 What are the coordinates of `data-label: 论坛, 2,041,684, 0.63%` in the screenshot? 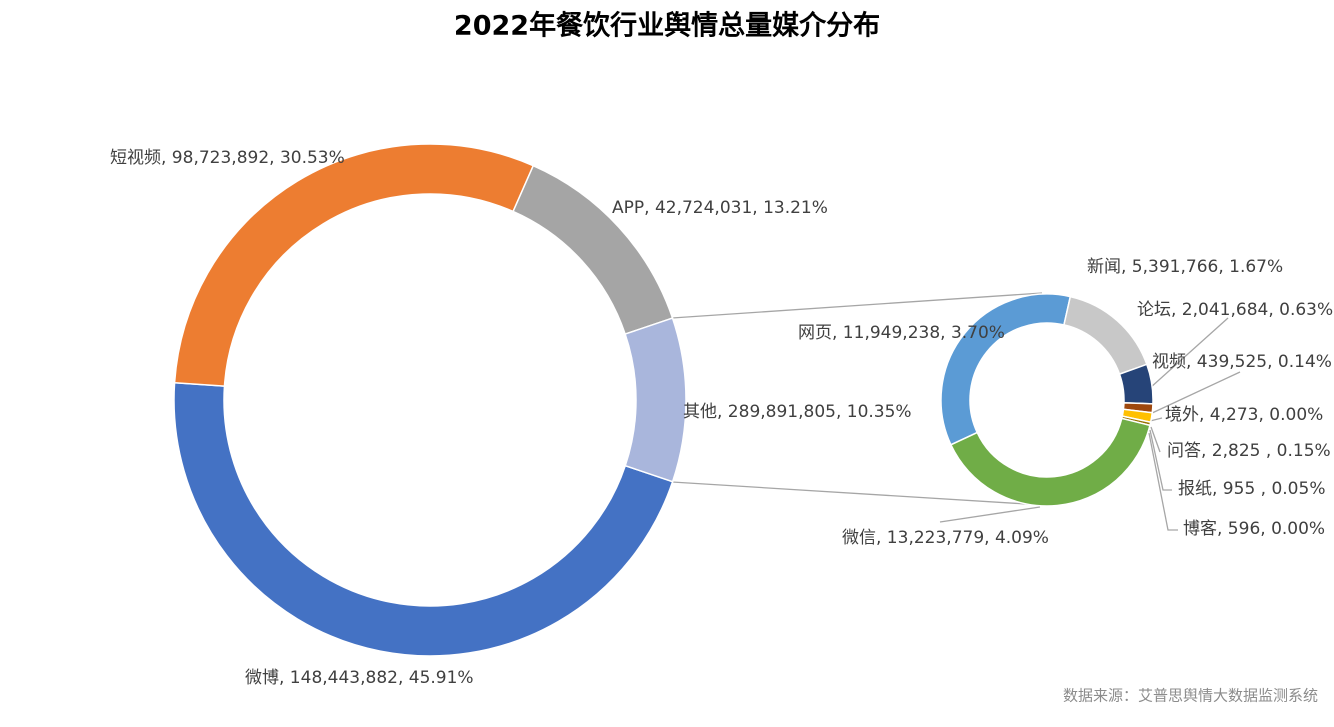 It's located at (1235, 310).